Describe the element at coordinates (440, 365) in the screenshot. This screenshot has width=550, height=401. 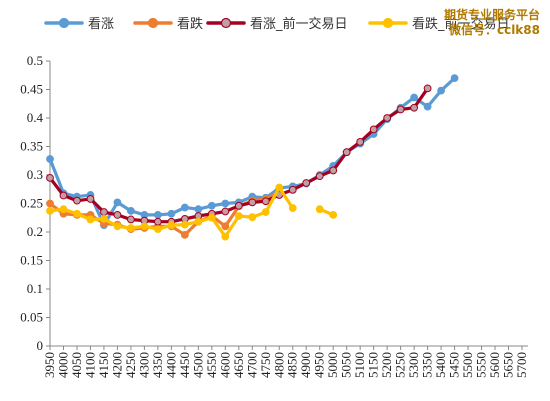
I see `x-tick-label: 5400` at that location.